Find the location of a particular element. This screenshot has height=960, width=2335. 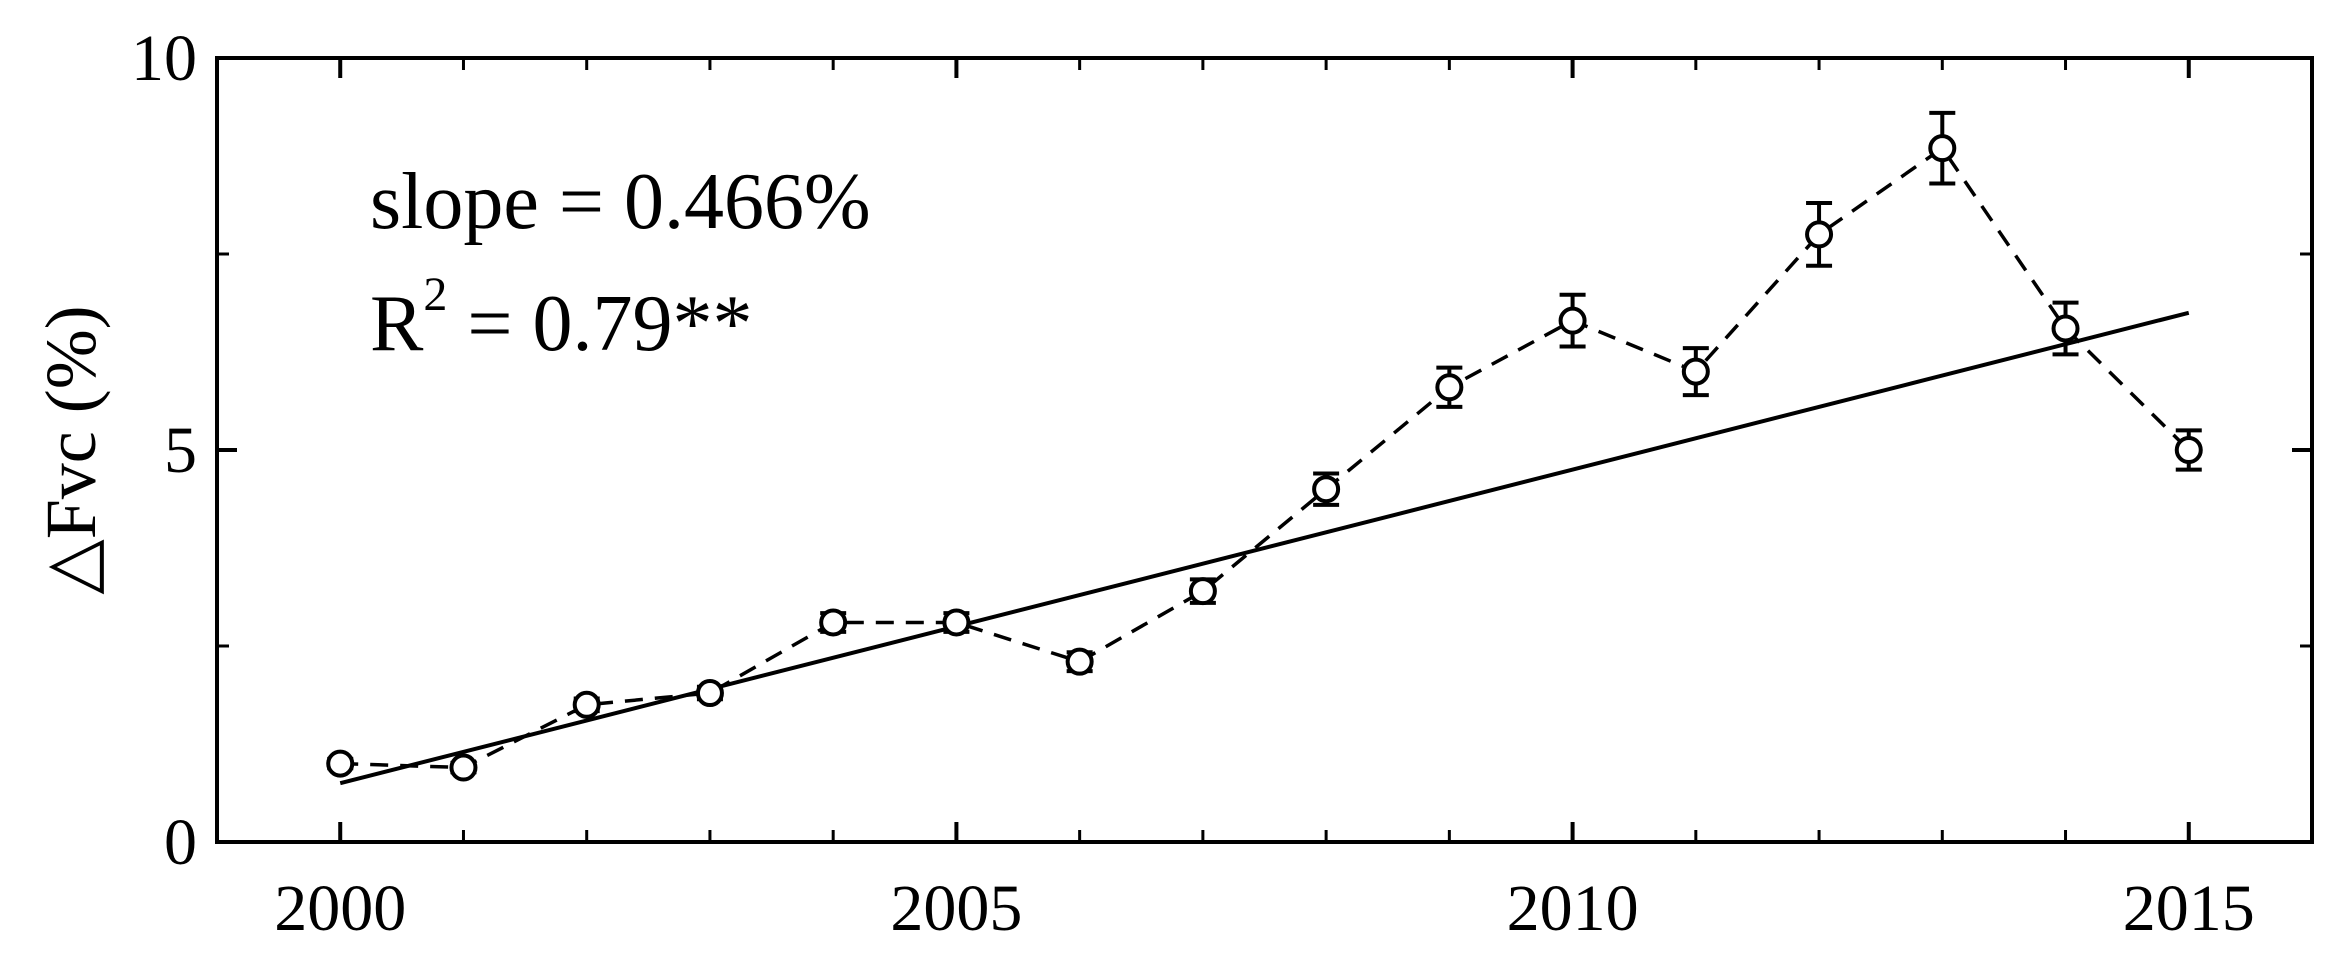

x-tick-label: 2015 is located at coordinates (2189, 908).